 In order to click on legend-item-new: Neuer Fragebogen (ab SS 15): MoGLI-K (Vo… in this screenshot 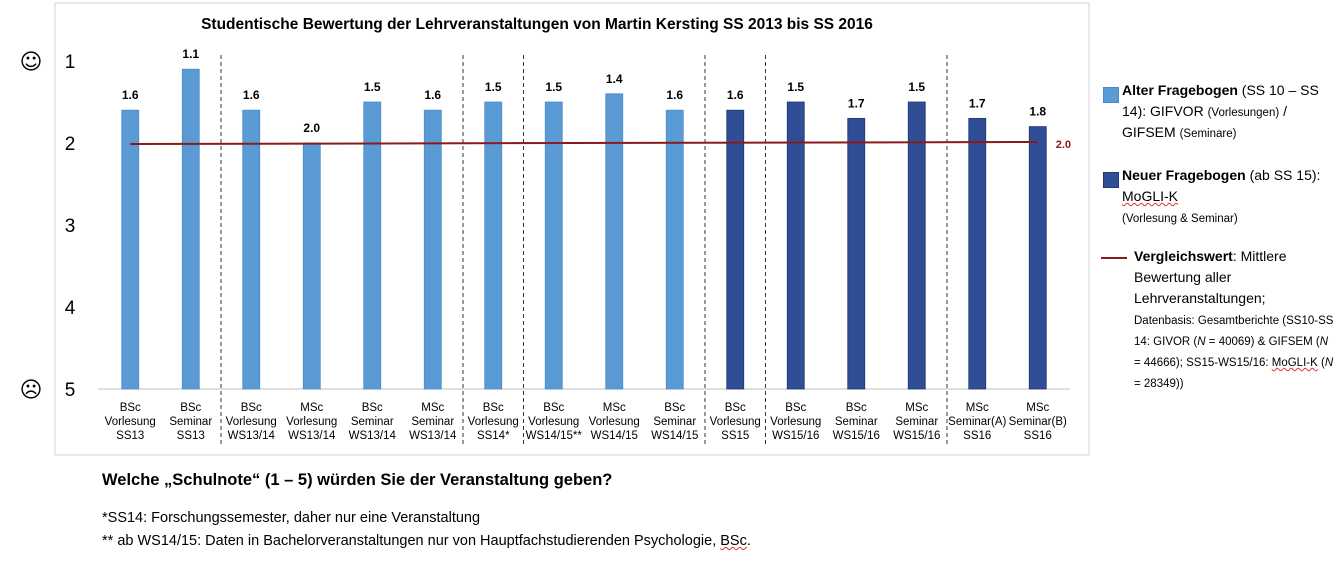, I will do `click(1217, 196)`.